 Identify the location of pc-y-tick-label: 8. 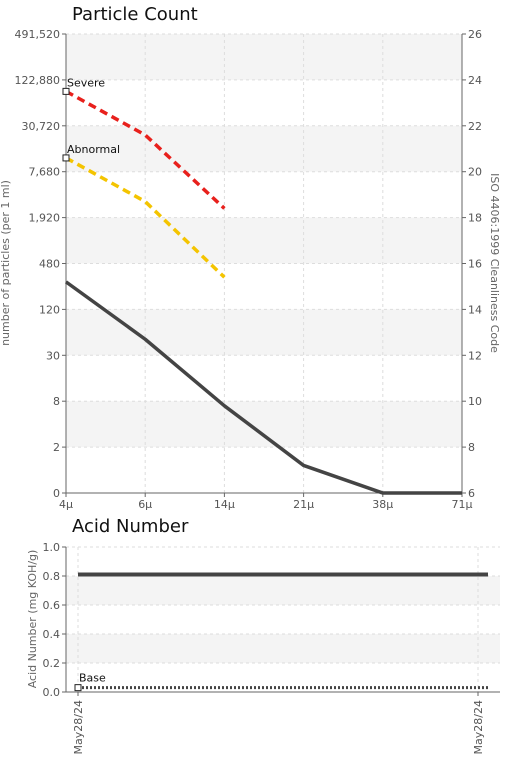
(56, 401).